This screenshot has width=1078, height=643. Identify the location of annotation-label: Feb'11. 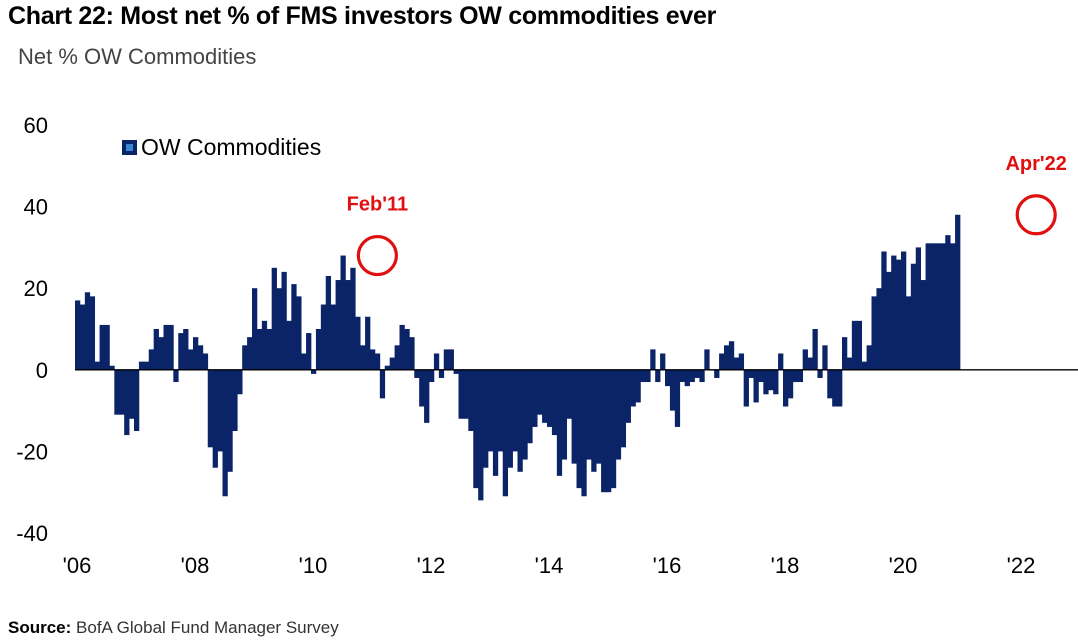
(377, 205).